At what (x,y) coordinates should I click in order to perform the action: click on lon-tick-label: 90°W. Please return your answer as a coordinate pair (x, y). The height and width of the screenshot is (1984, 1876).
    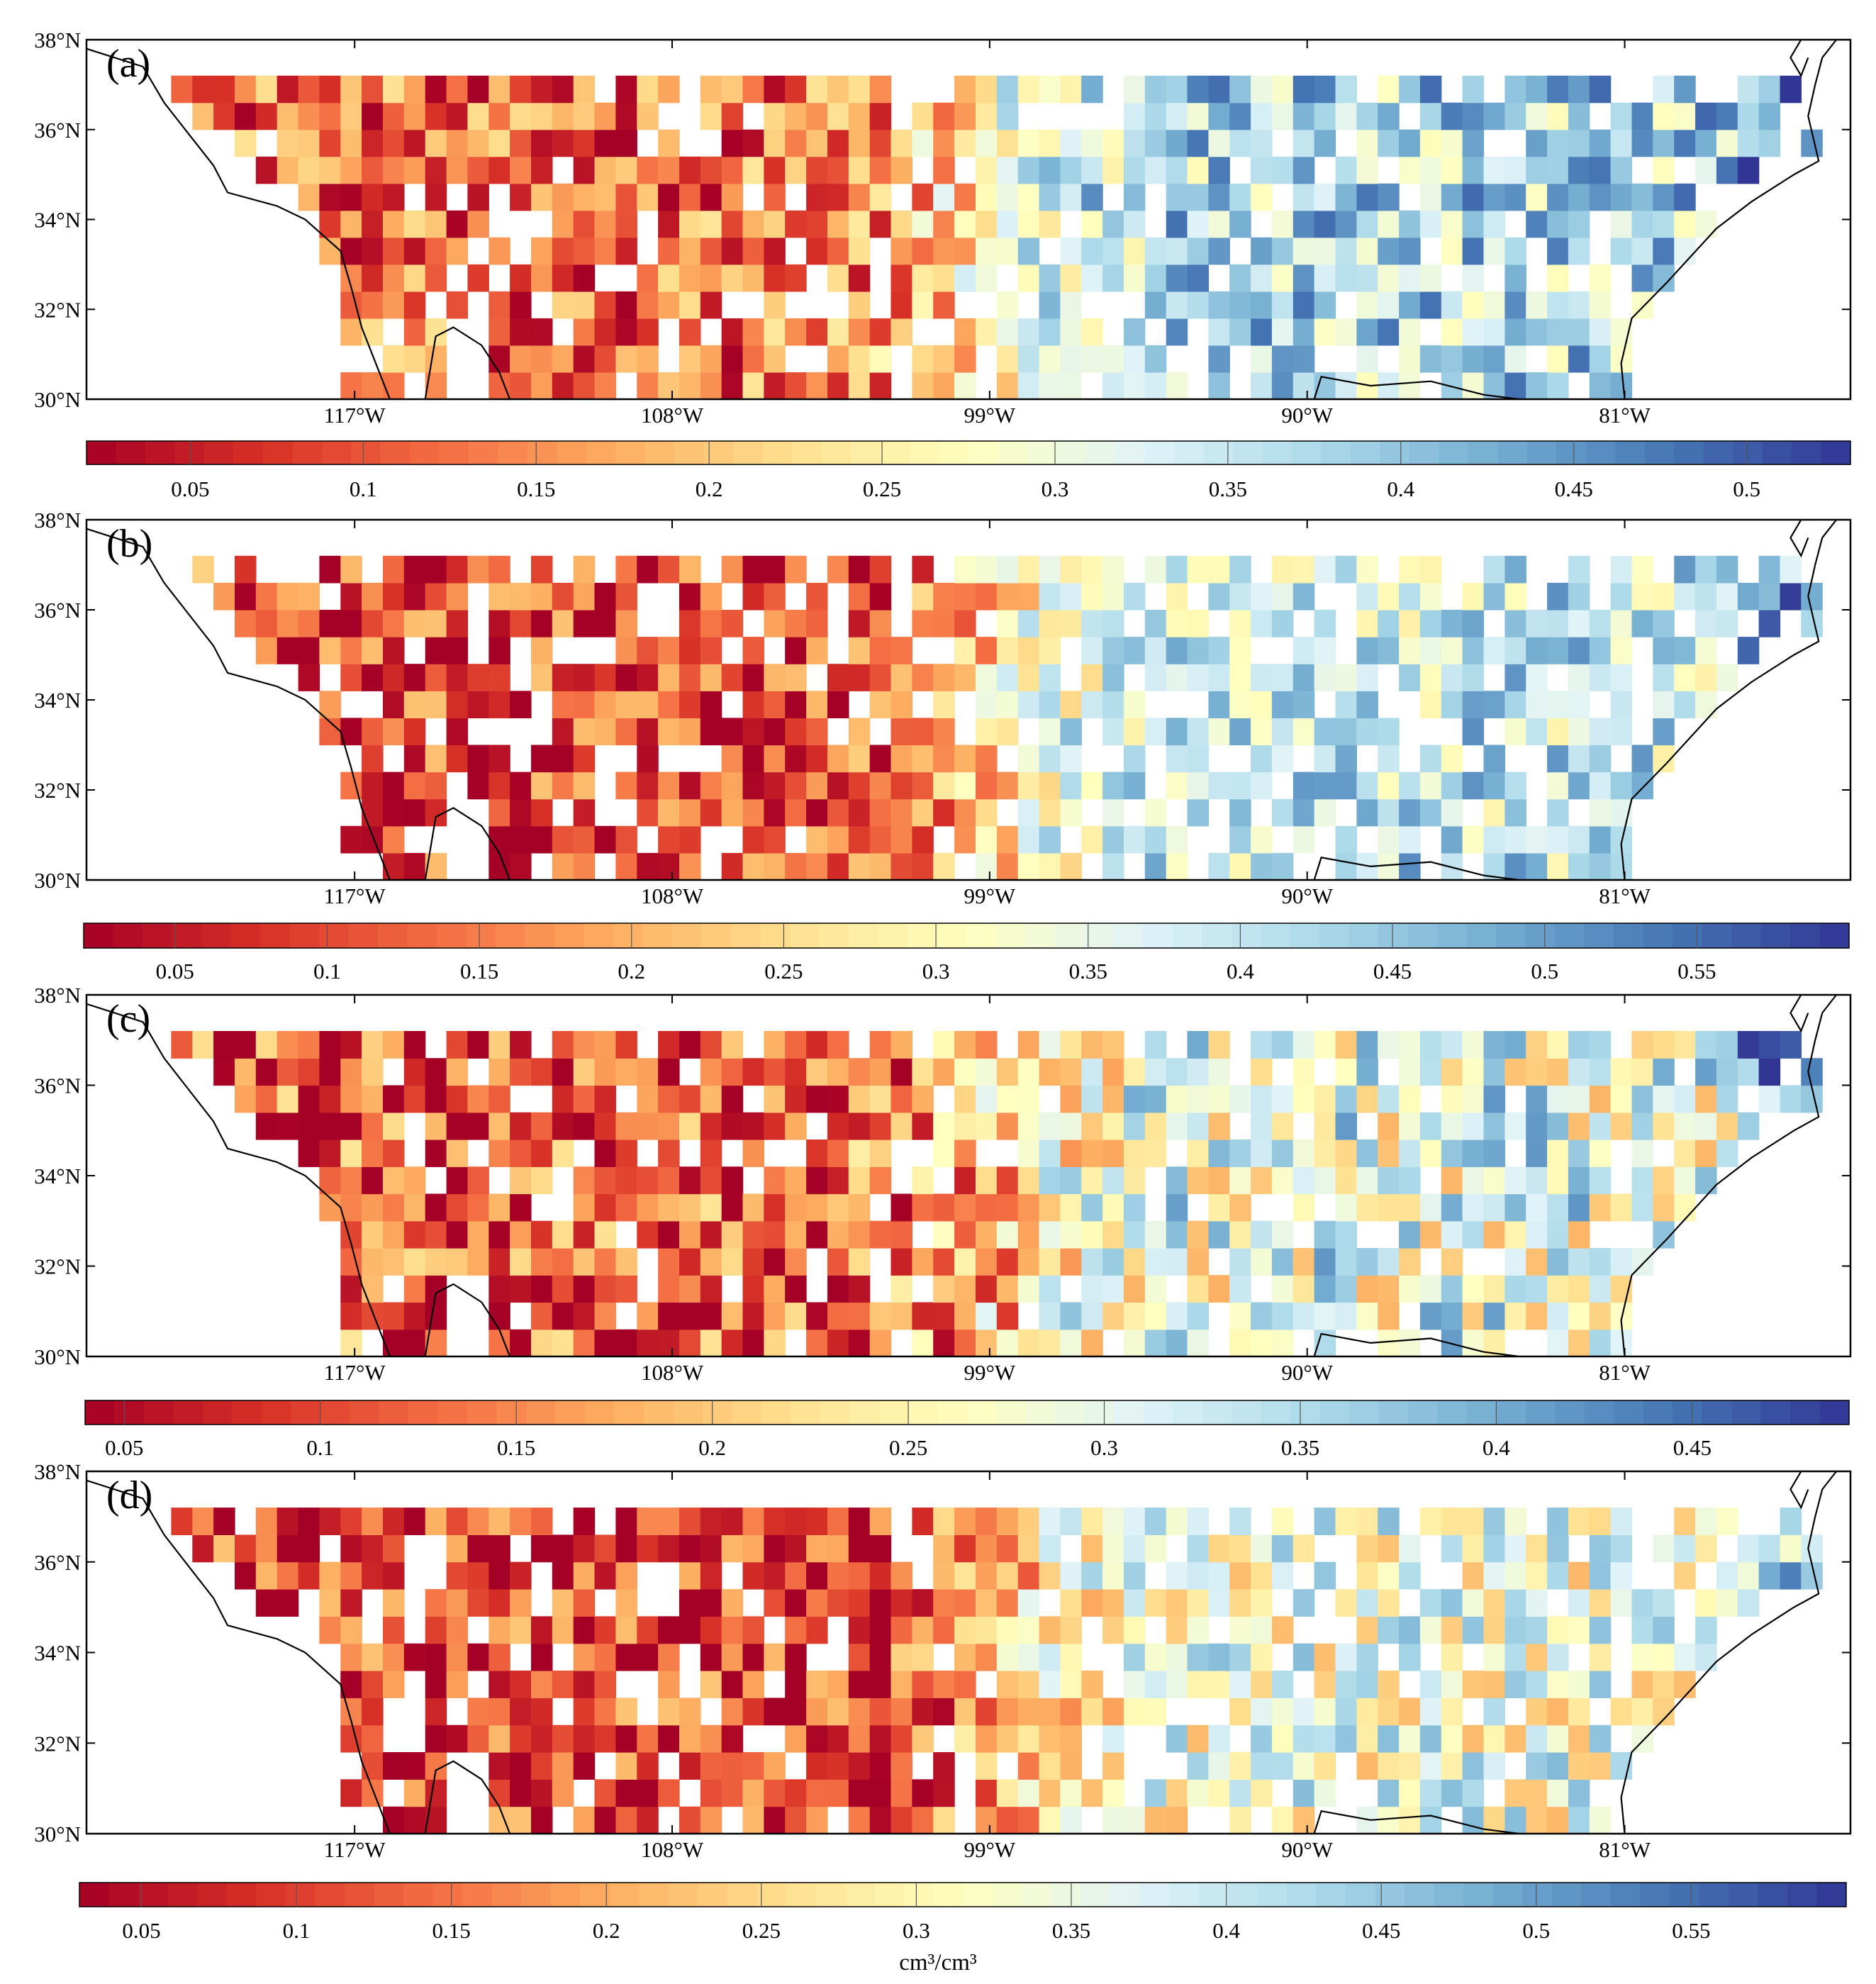
    Looking at the image, I should click on (1307, 1372).